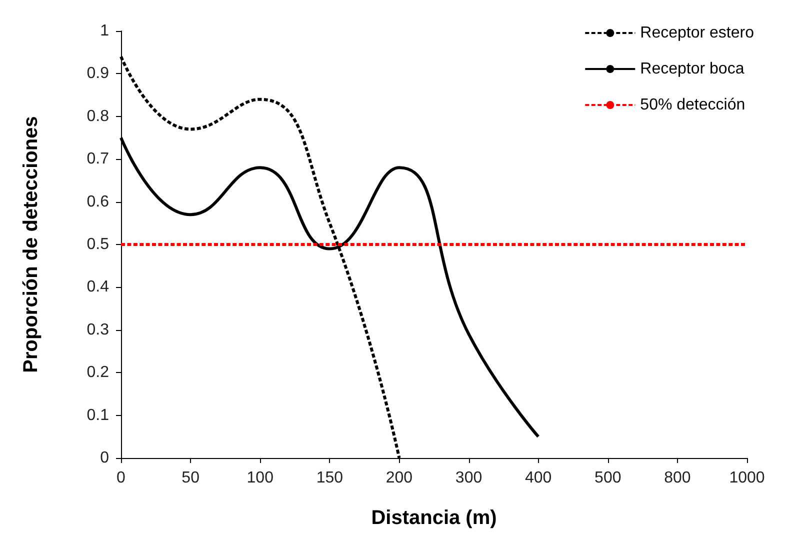  I want to click on x-tick-label: 300, so click(468, 478).